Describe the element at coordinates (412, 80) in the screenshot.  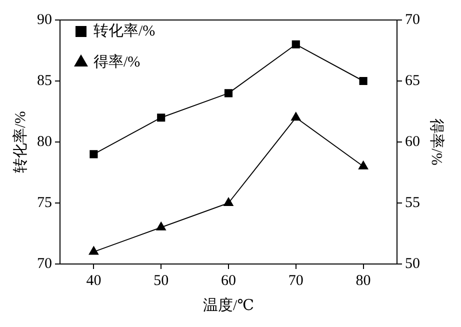
I see `y2-tick-label: 65` at that location.